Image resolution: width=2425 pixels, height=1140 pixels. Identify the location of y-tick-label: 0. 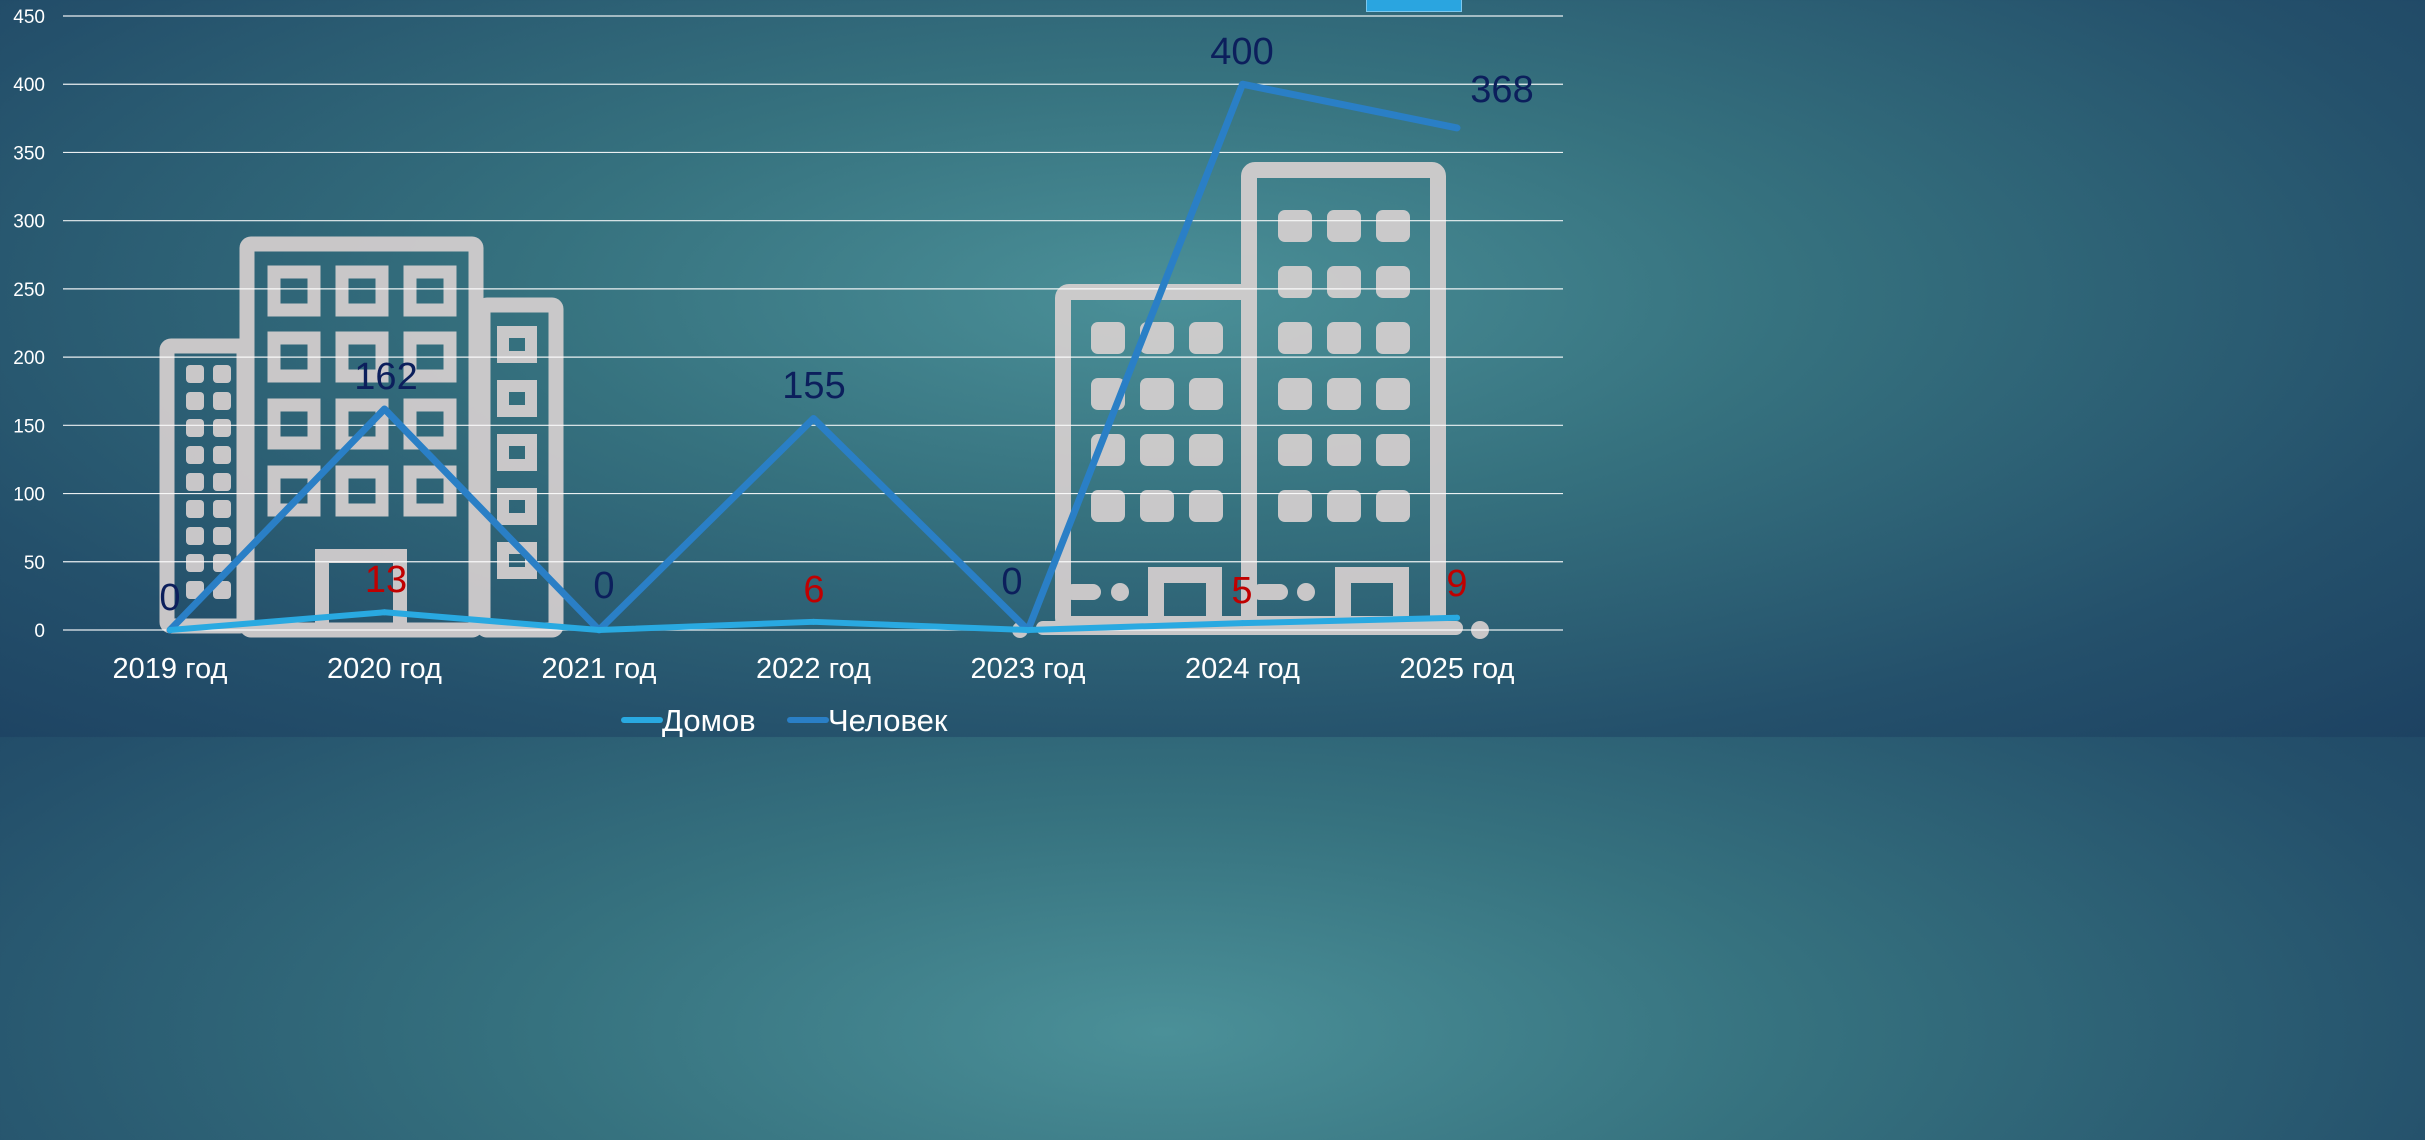
(39, 631).